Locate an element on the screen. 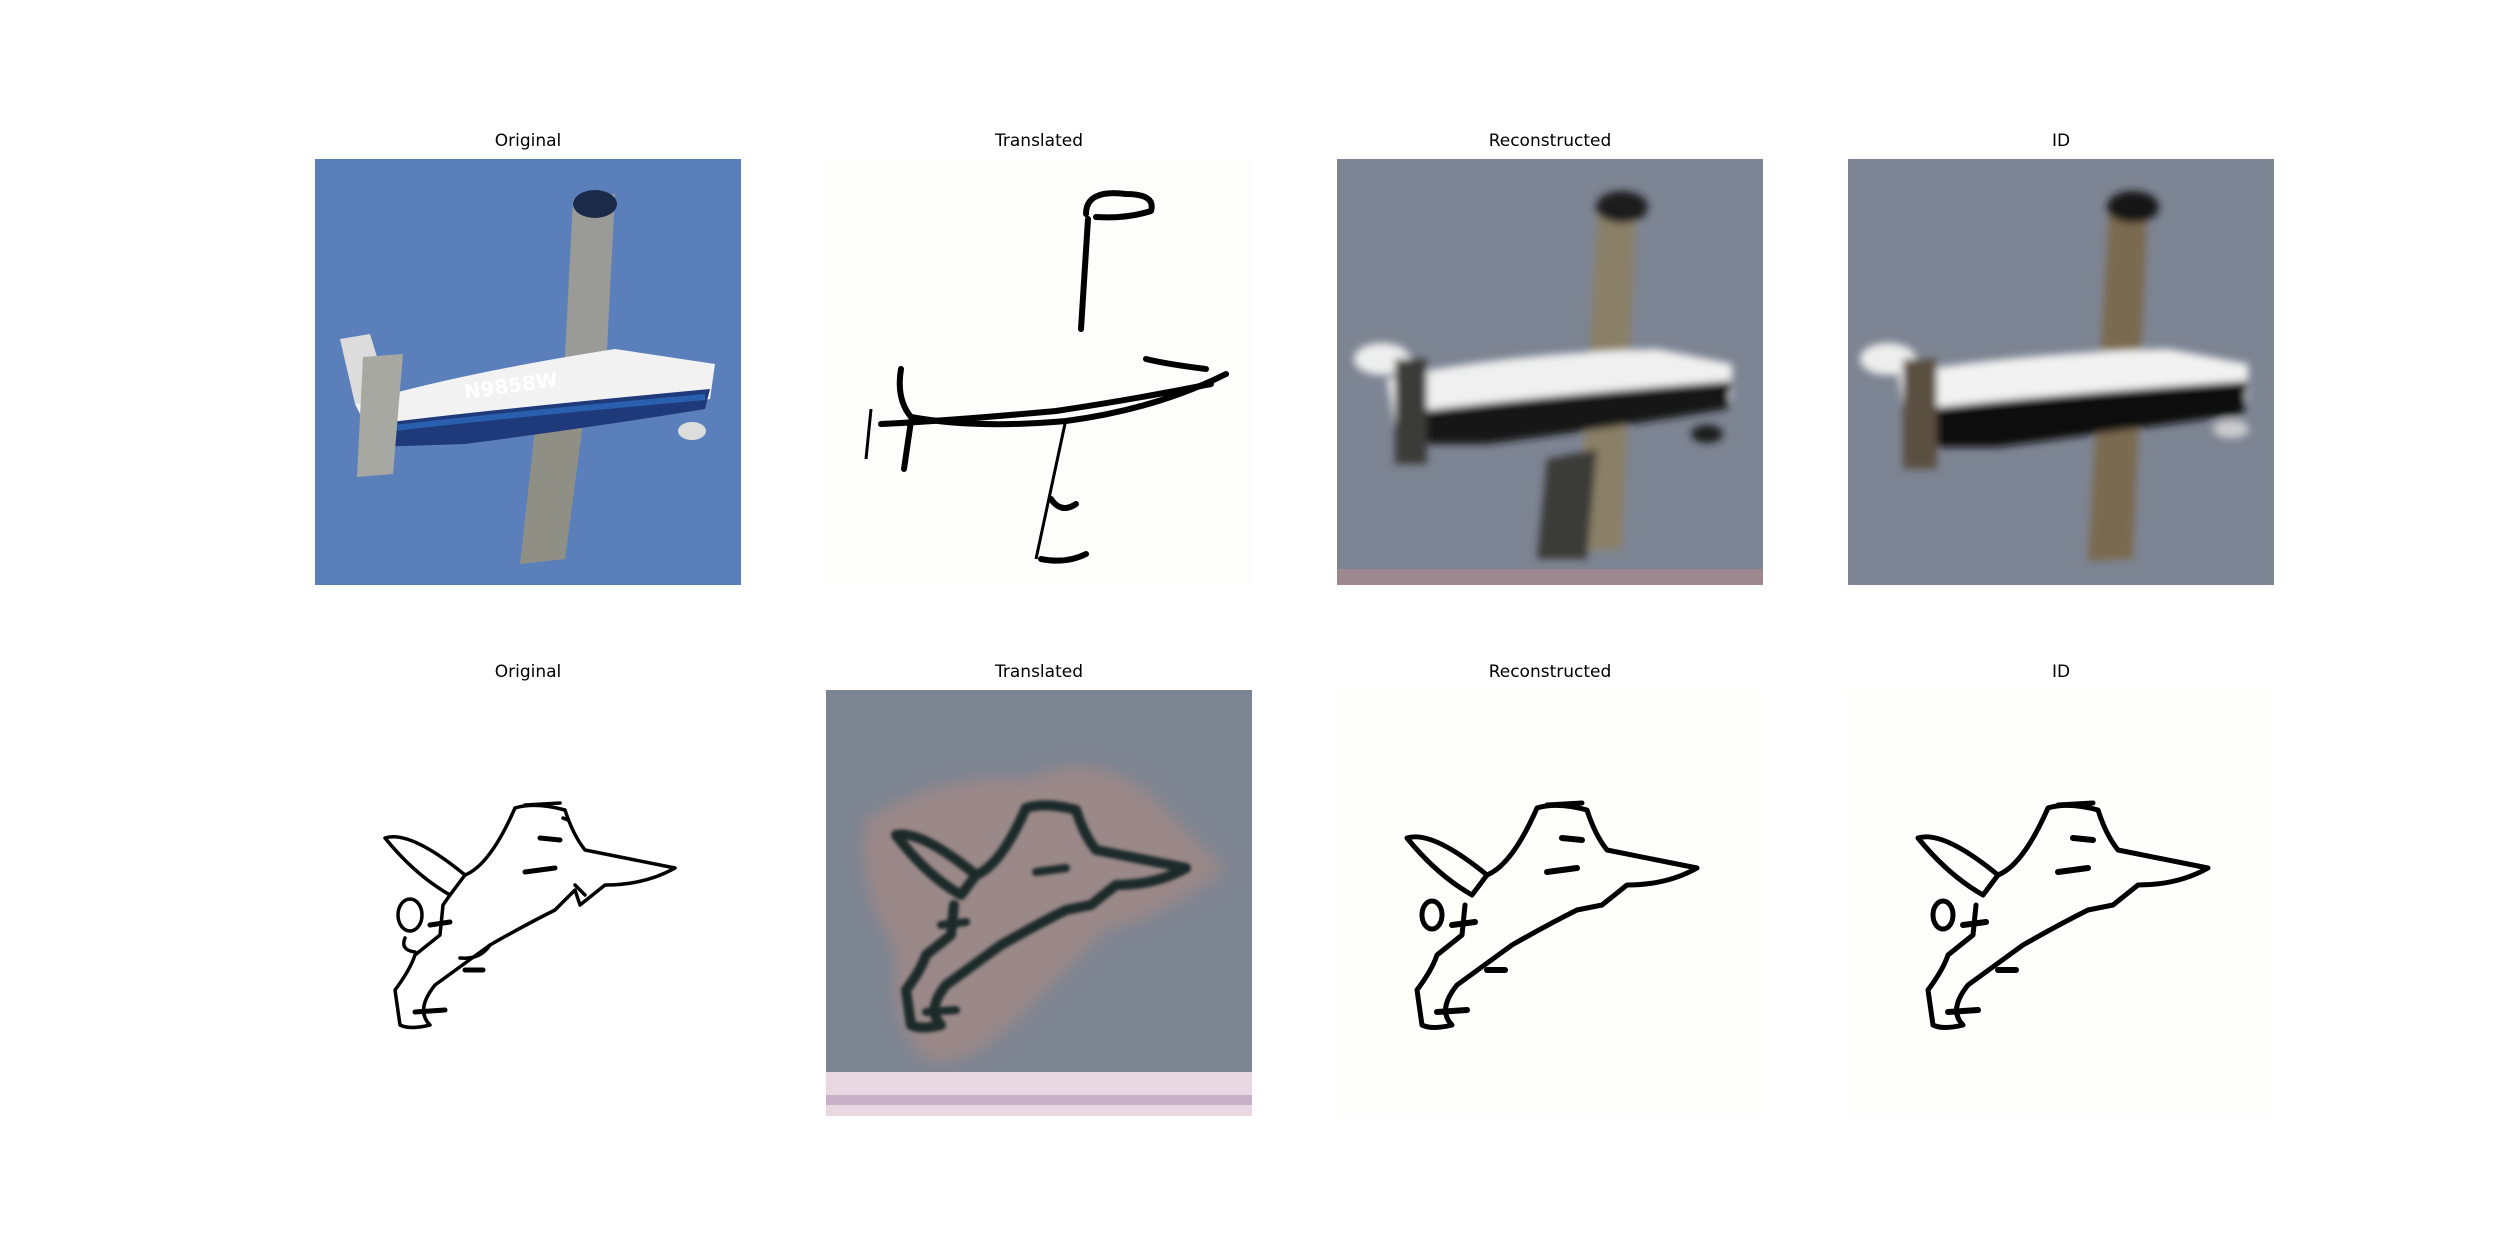 The width and height of the screenshot is (2500, 1250). original-sketch-image is located at coordinates (528, 903).